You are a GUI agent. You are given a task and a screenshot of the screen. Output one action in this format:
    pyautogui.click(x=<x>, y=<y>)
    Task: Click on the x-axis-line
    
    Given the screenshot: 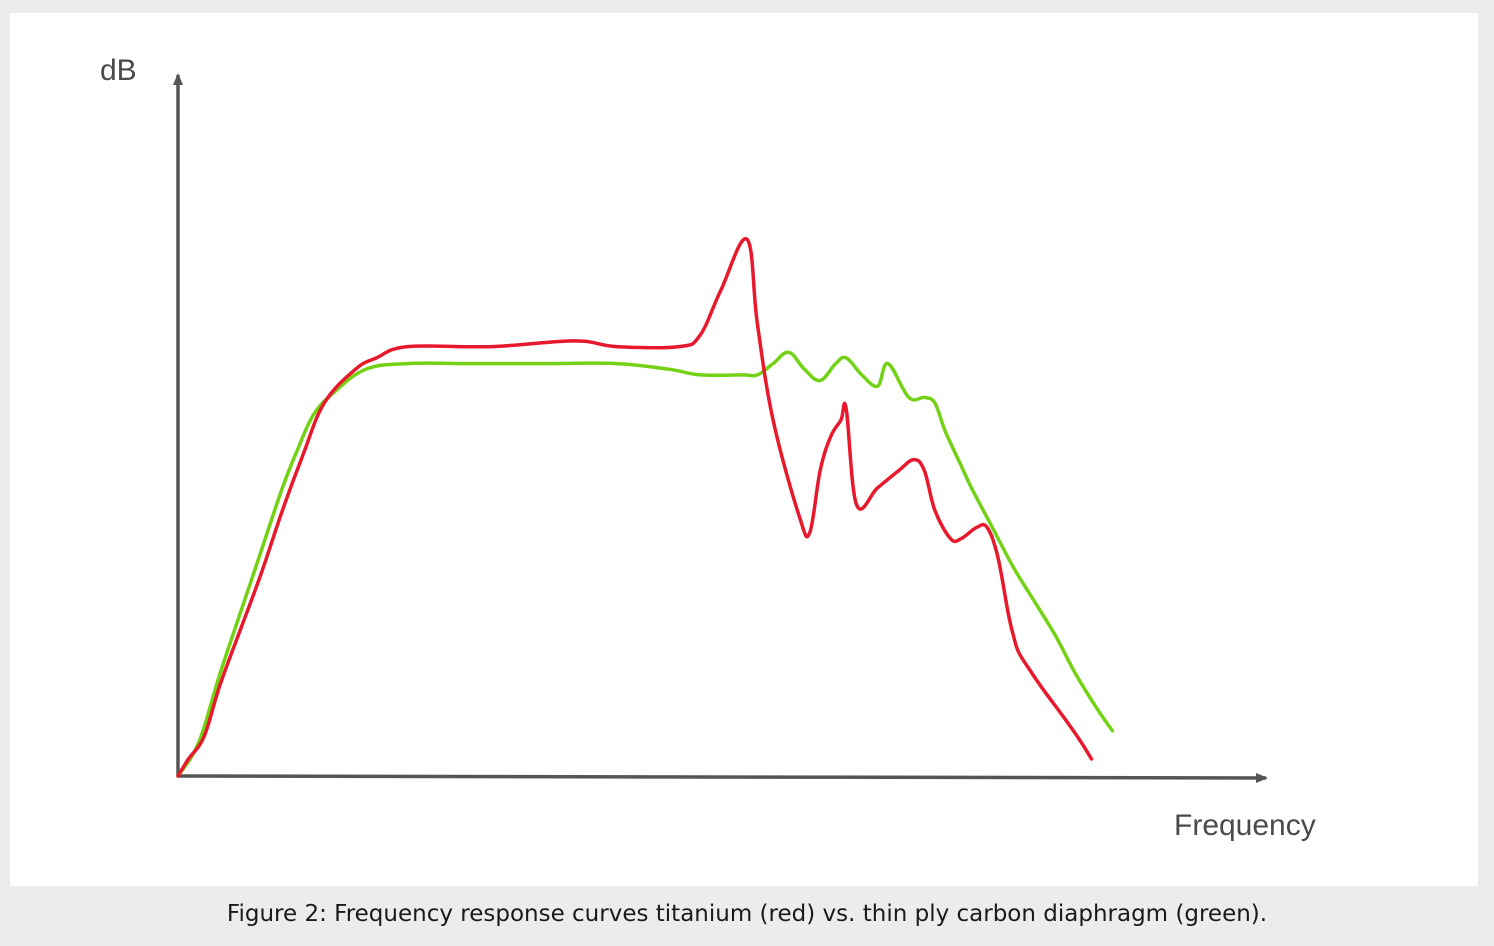 What is the action you would take?
    pyautogui.click(x=722, y=777)
    